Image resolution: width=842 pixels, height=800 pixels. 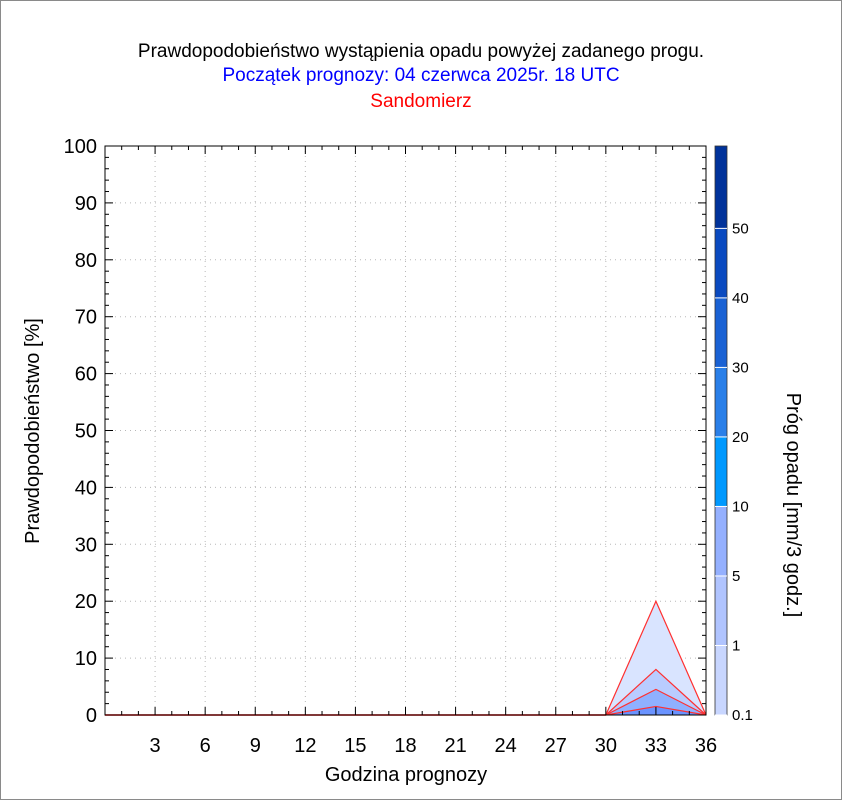 What do you see at coordinates (255, 746) in the screenshot?
I see `x-tick-label: 9` at bounding box center [255, 746].